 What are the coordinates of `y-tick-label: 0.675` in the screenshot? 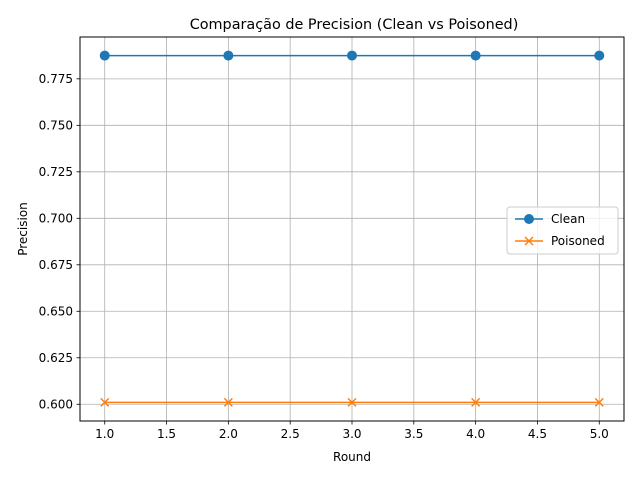 It's located at (56, 265).